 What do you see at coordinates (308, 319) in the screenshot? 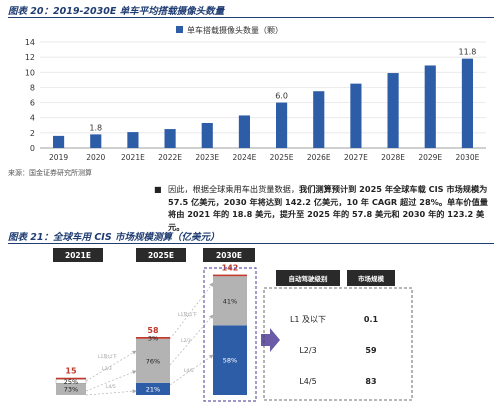
I see `table-level-cell: L1 及以下` at bounding box center [308, 319].